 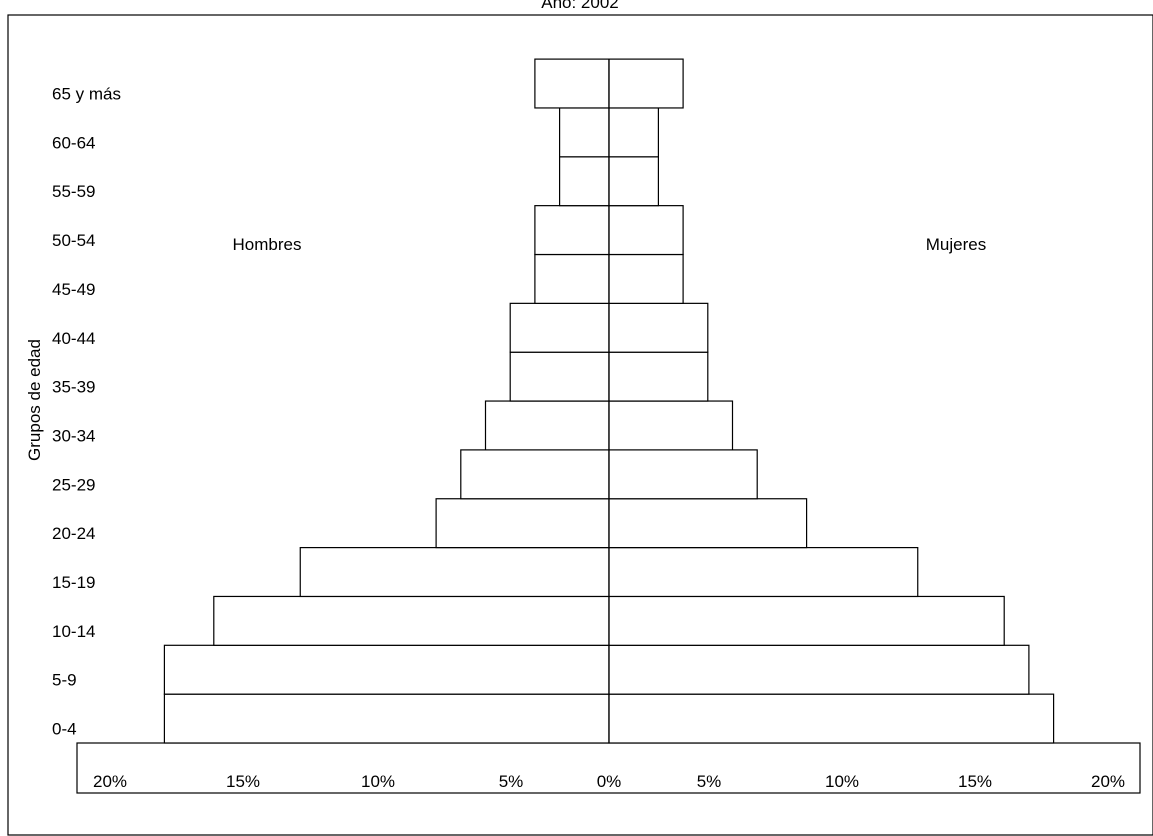 What do you see at coordinates (646, 83) in the screenshot?
I see `bar-mujeres-65-y-más` at bounding box center [646, 83].